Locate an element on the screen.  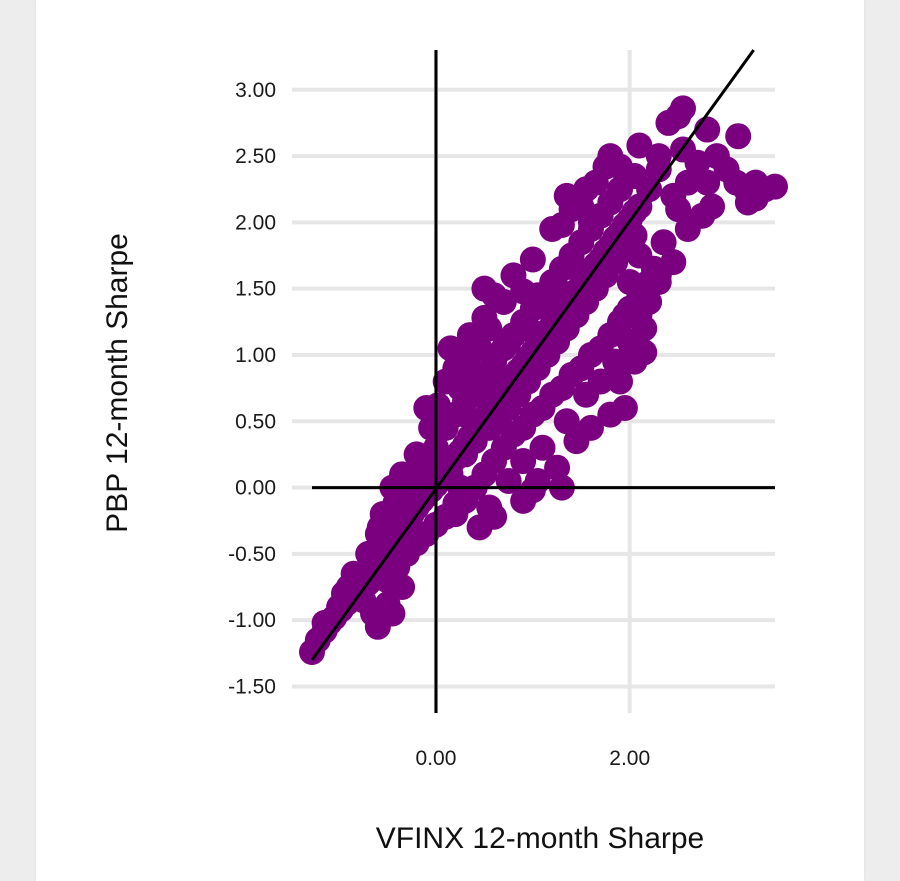
y-tick-label: -0.50 is located at coordinates (252, 554).